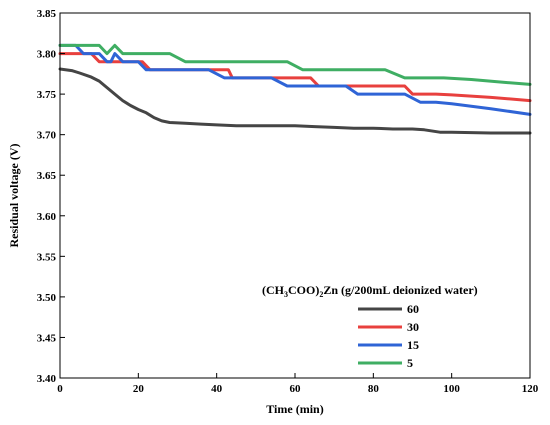  What do you see at coordinates (294, 409) in the screenshot?
I see `x-axis-title: Time (min)` at bounding box center [294, 409].